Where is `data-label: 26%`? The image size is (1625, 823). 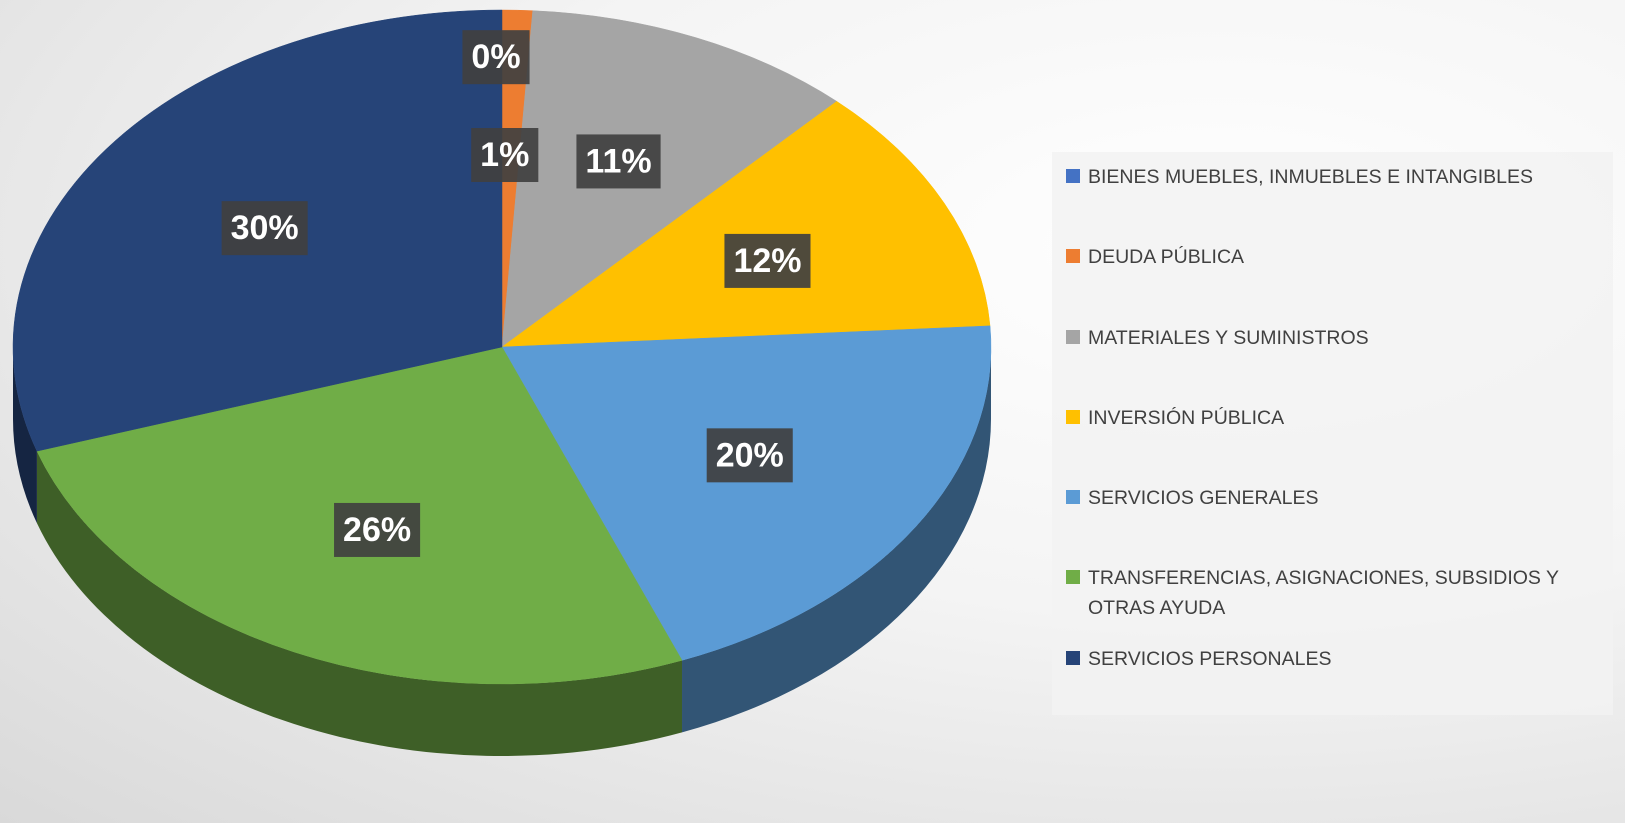
data-label: 26% is located at coordinates (377, 530).